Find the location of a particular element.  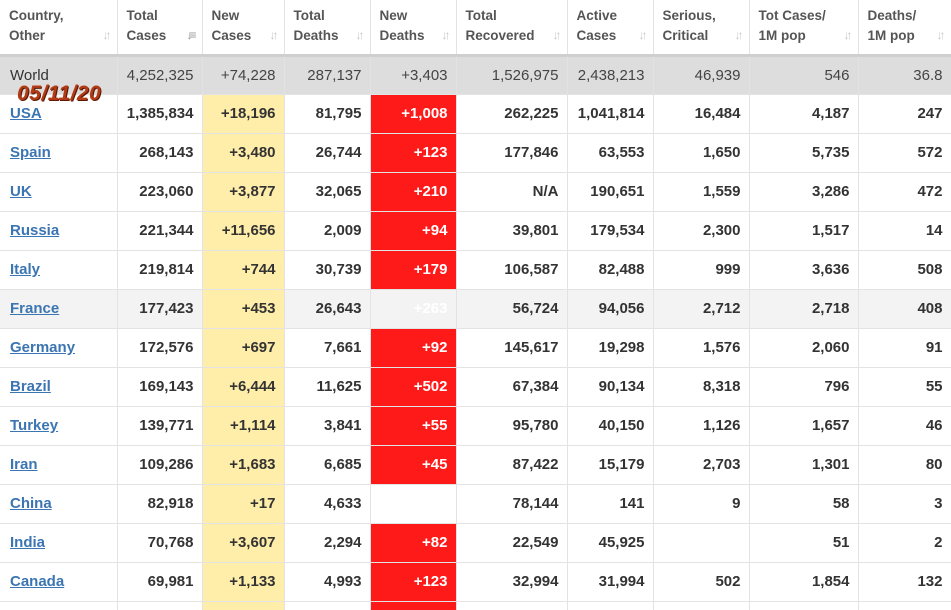

column-header-country: Country, Other ↓↑ is located at coordinates (59, 28).